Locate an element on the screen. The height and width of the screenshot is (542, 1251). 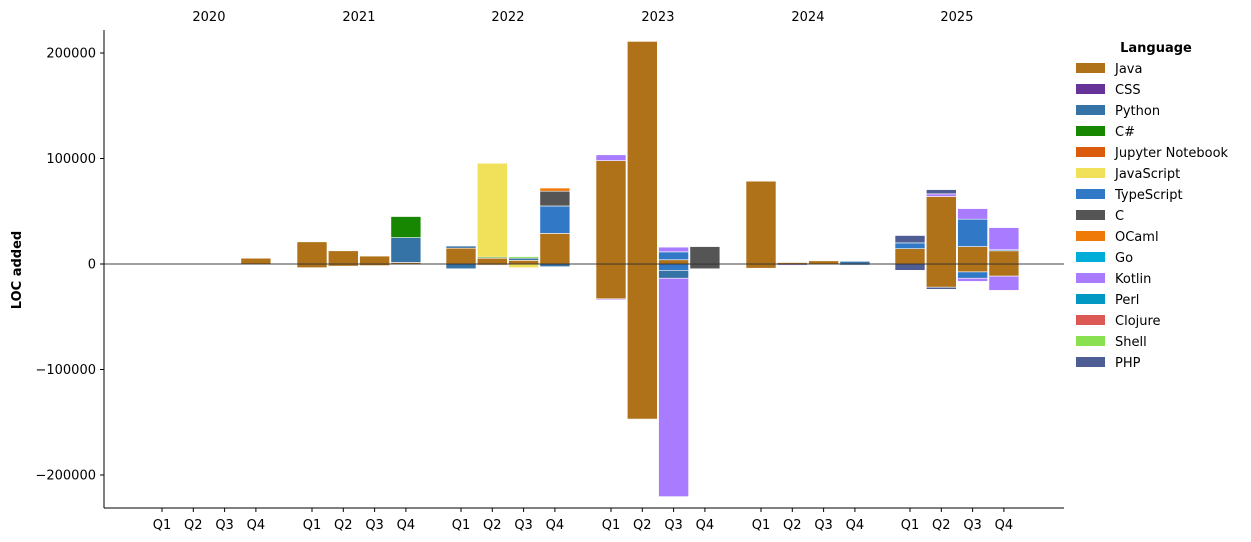
year-label: 2023 is located at coordinates (657, 17).